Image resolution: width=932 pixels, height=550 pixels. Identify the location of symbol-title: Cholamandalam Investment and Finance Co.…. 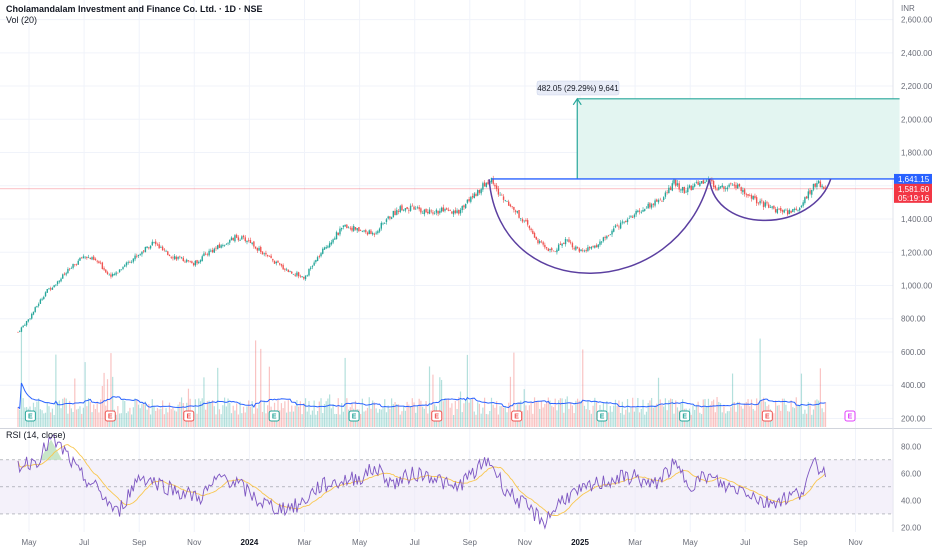
(134, 9).